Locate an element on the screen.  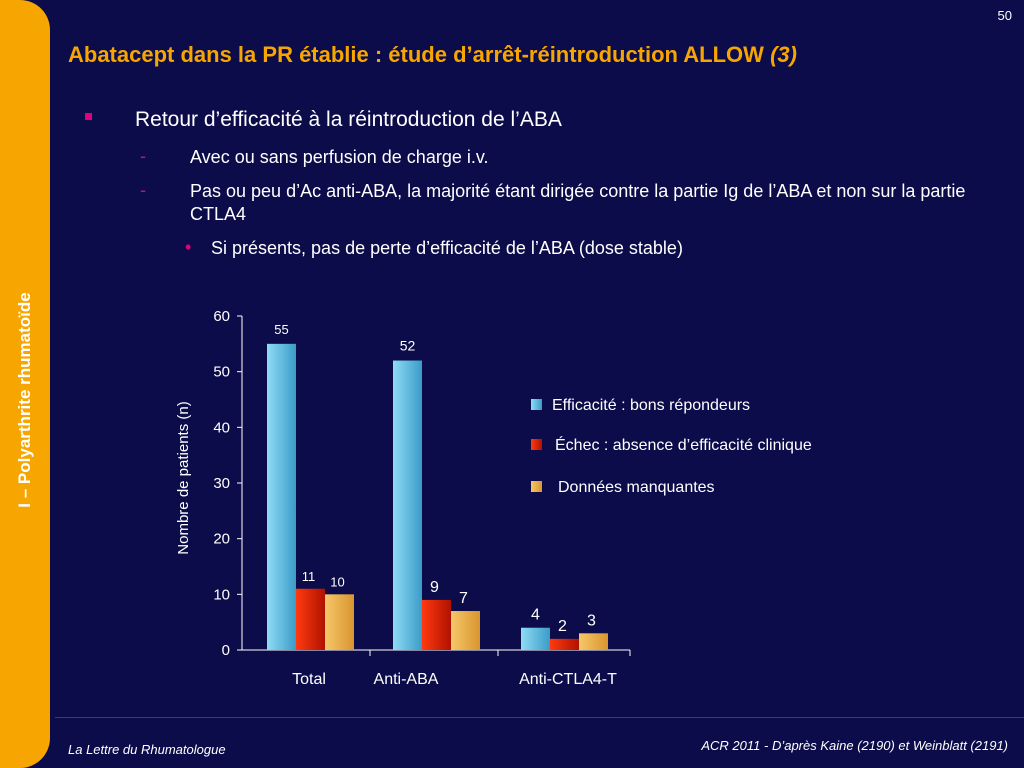
y-tick-label: 0 is located at coordinates (226, 650).